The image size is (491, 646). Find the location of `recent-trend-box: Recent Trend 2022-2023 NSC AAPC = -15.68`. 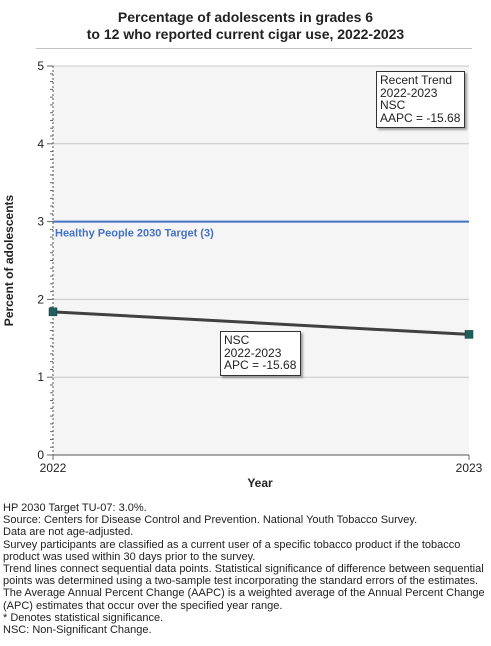

recent-trend-box: Recent Trend 2022-2023 NSC AAPC = -15.68 is located at coordinates (421, 99).